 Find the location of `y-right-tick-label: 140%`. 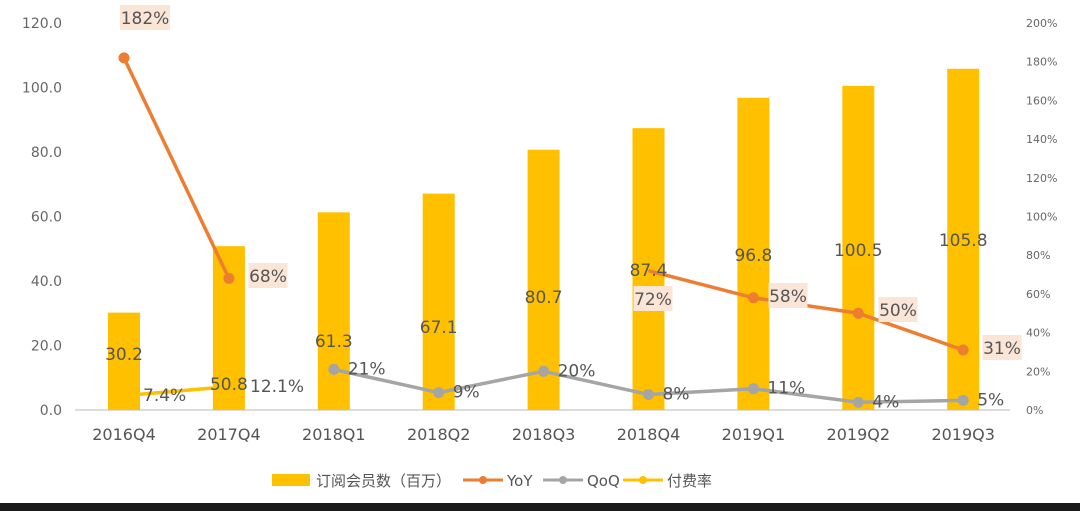

y-right-tick-label: 140% is located at coordinates (1041, 139).